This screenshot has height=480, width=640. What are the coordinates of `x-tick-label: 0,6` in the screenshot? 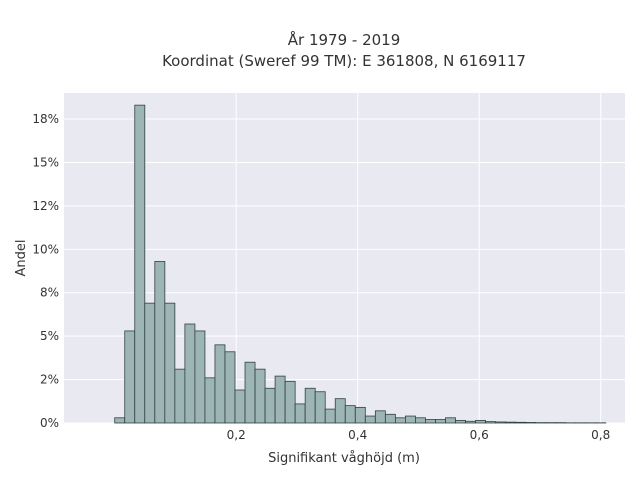 It's located at (479, 435).